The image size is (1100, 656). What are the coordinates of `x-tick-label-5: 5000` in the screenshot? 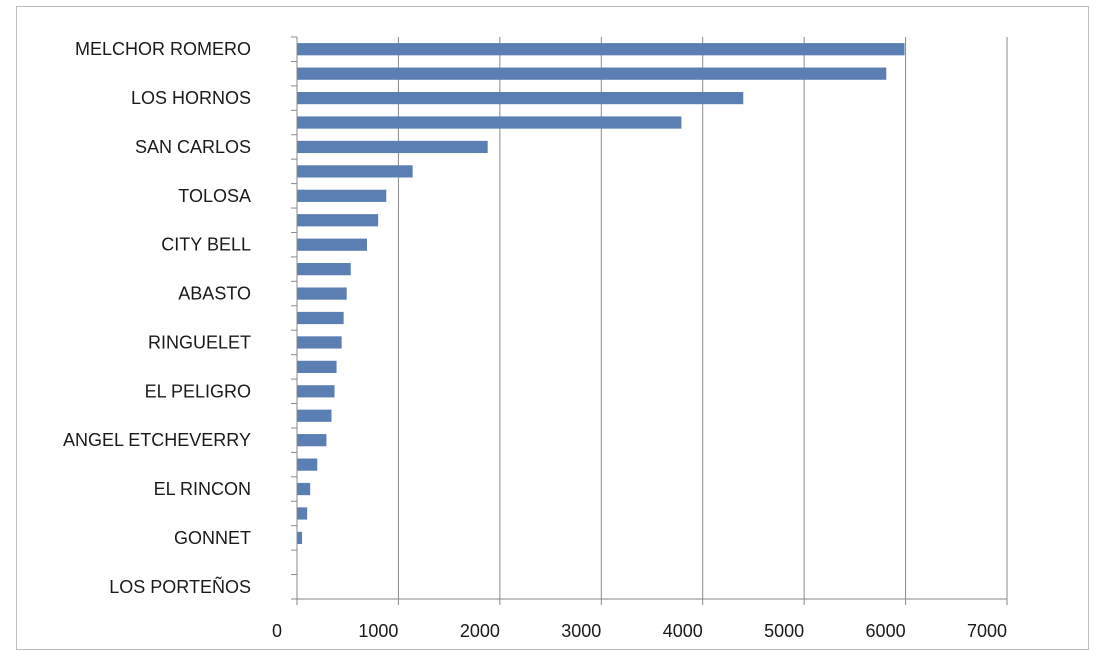 It's located at (784, 631).